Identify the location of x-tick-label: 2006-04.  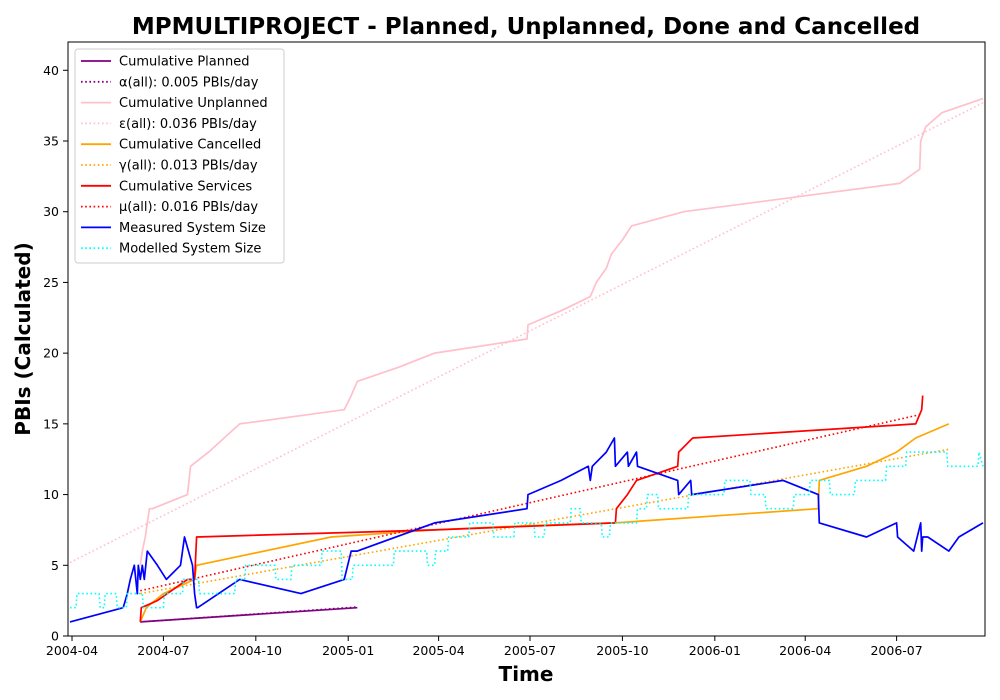
(805, 650).